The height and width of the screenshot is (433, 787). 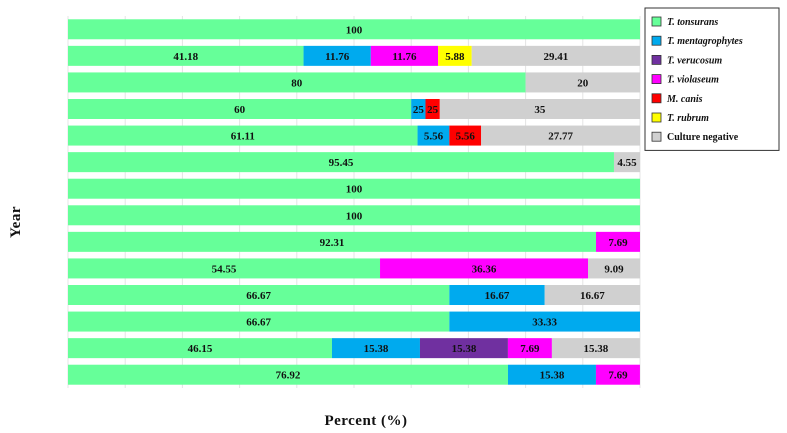 What do you see at coordinates (354, 82) in the screenshot?
I see `bar-row: 80 20` at bounding box center [354, 82].